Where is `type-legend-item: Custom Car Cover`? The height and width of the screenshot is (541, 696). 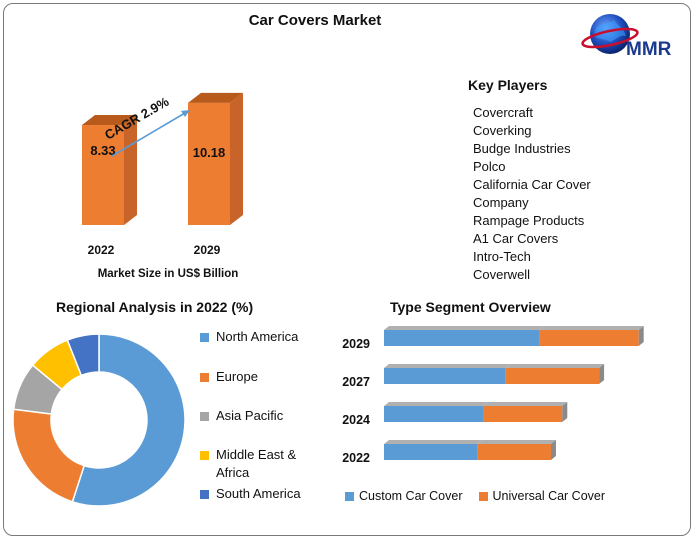
type-legend-item: Custom Car Cover is located at coordinates (404, 496).